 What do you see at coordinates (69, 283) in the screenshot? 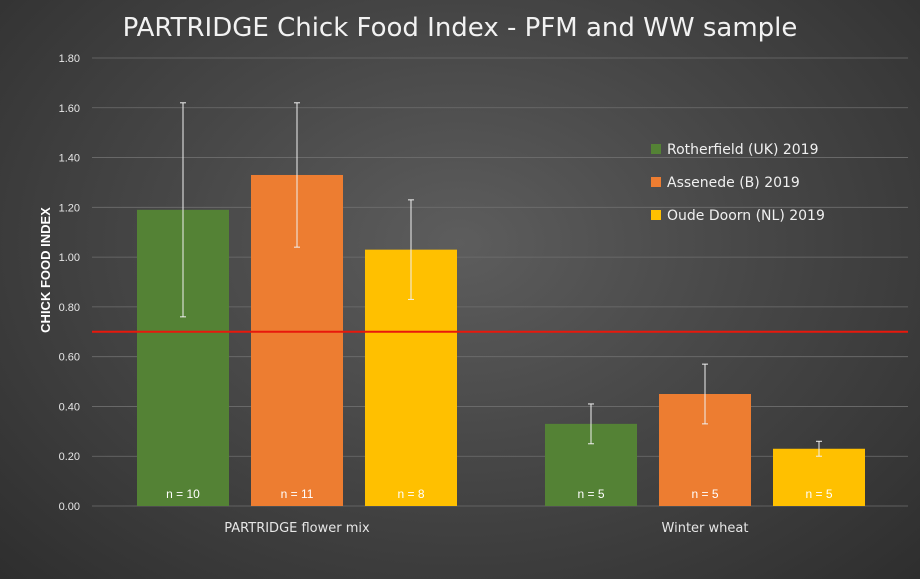
I see `y-tick-labels: 0.00 0.20 0.40 0.60 0.80 1.00 1.20 1.40 1.60 1.80` at bounding box center [69, 283].